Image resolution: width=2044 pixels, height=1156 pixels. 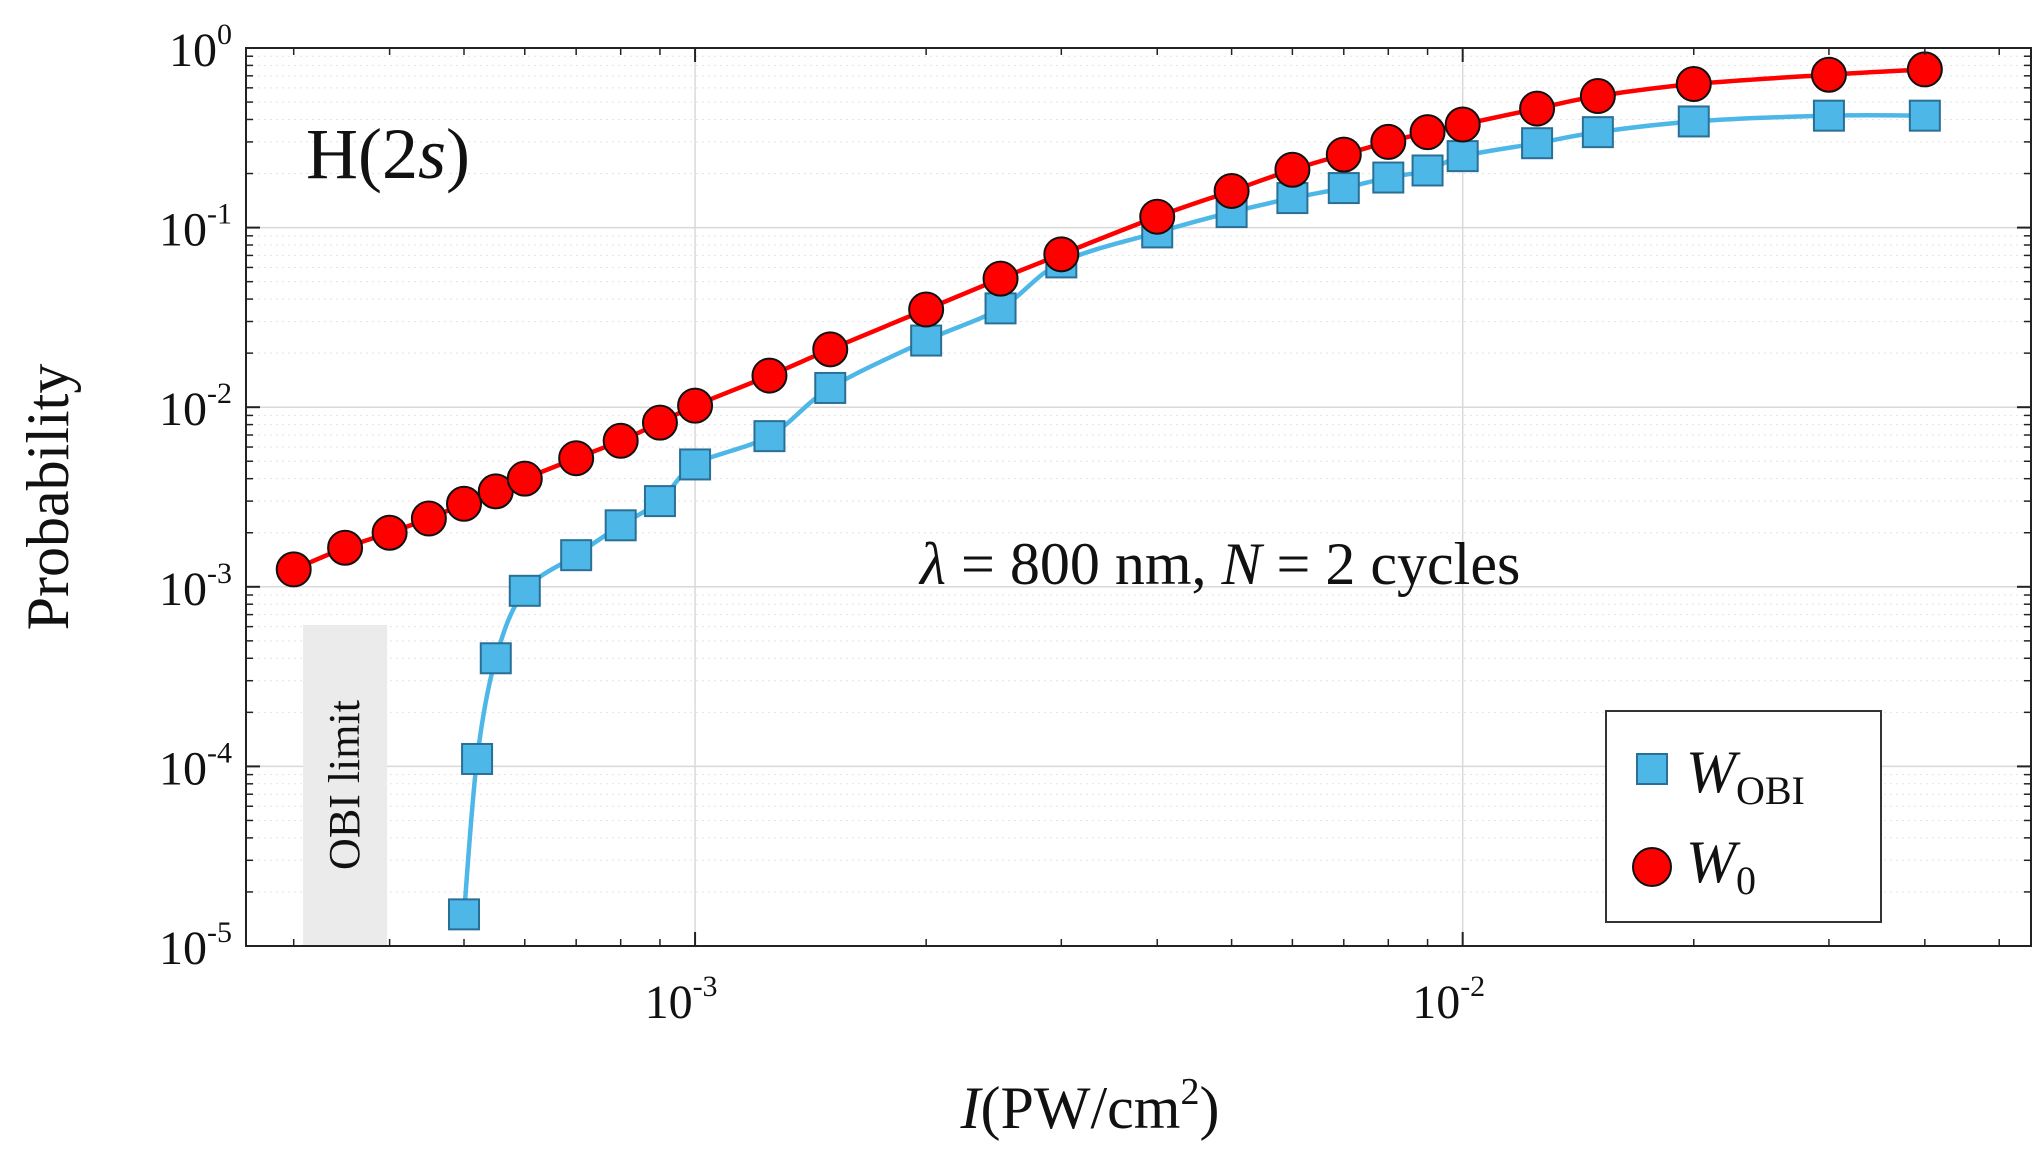 I want to click on lambda-value: = 800 nm,, so click(x=1084, y=564).